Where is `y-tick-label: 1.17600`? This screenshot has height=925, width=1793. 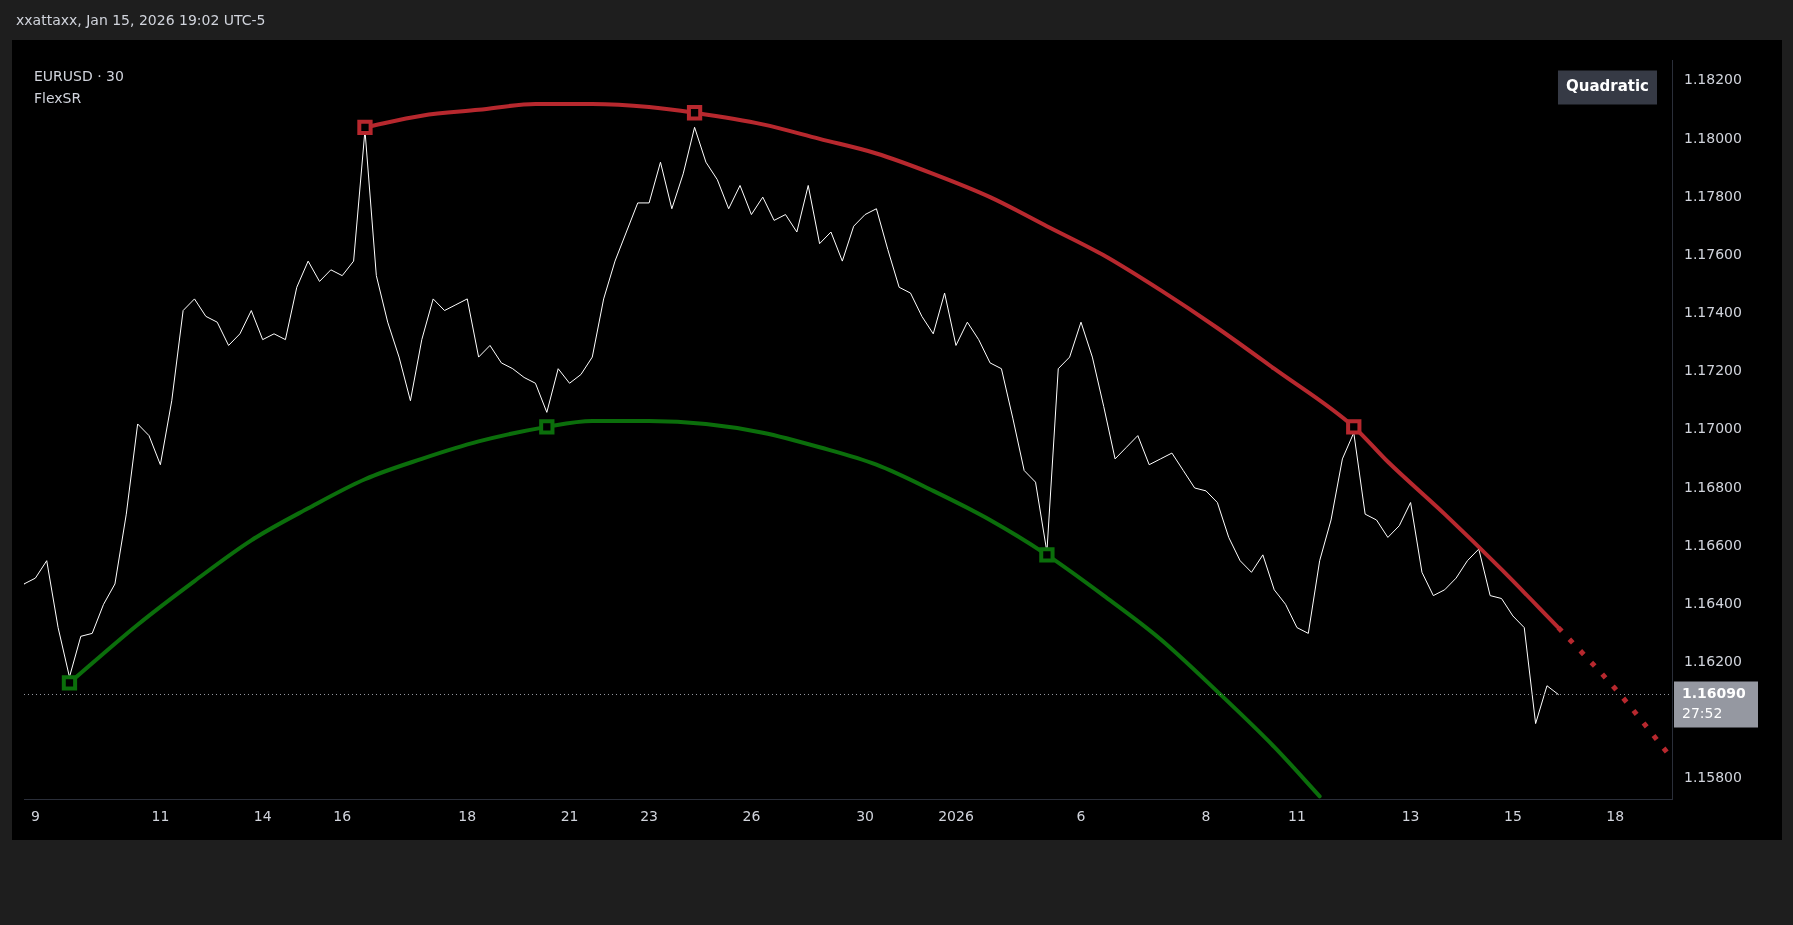 y-tick-label: 1.17600 is located at coordinates (1713, 253).